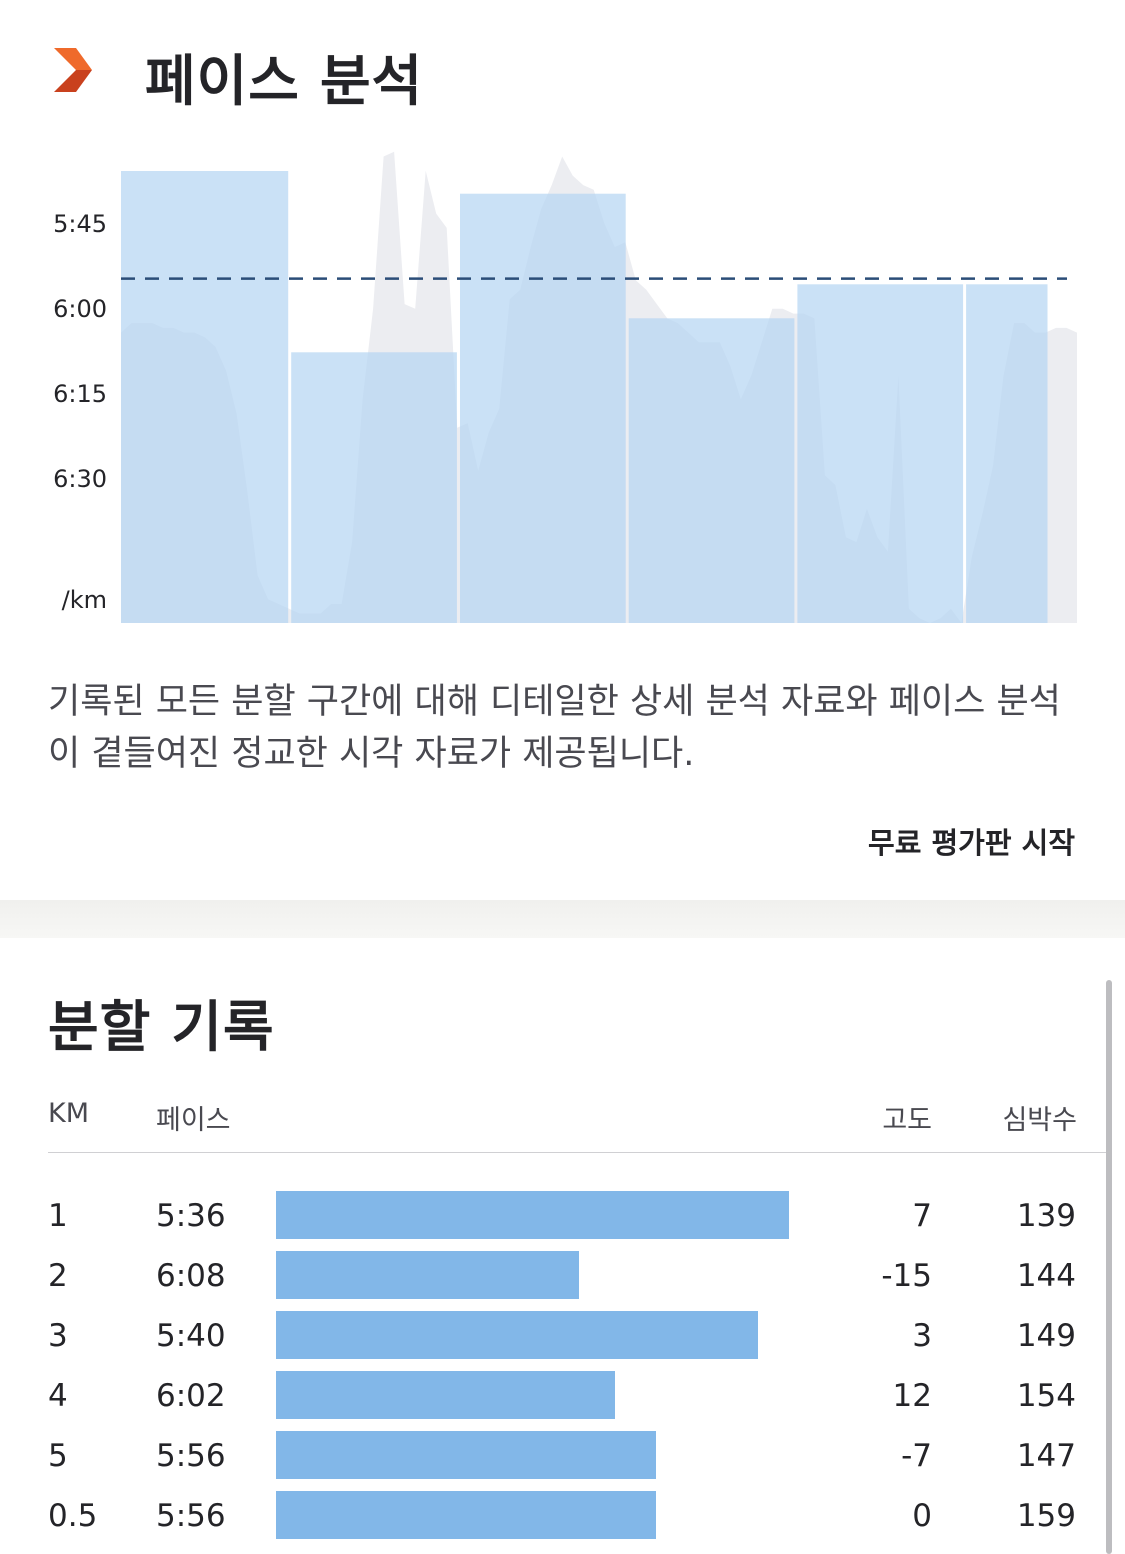 Image resolution: width=1125 pixels, height=1554 pixels. Describe the element at coordinates (84, 600) in the screenshot. I see `y-unit-label: /km` at that location.